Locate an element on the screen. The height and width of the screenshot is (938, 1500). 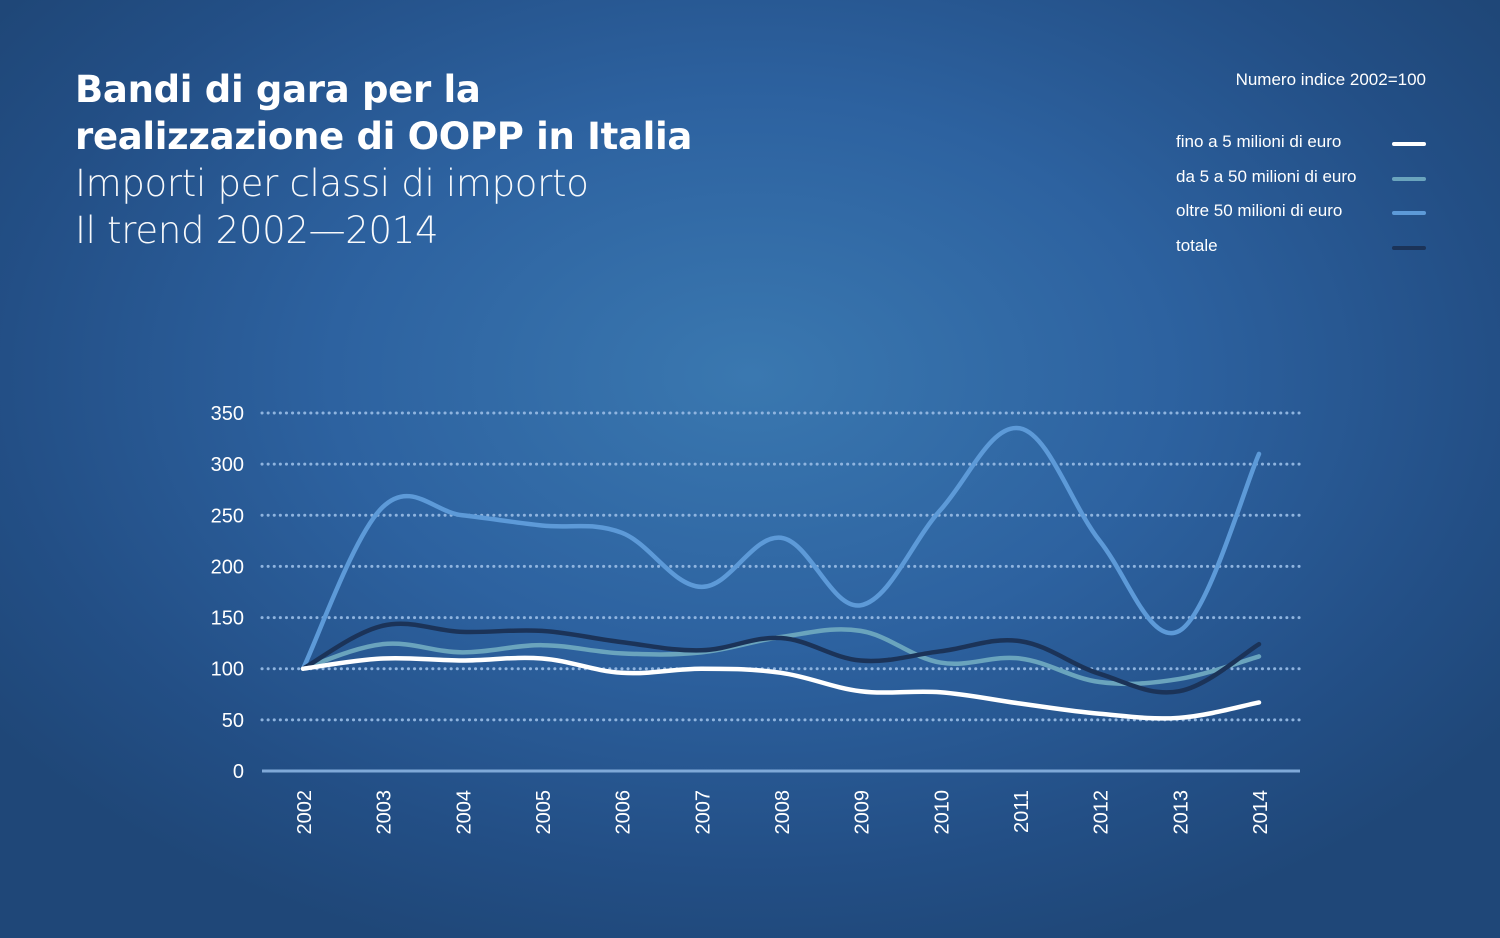
legend-label: da 5 a 50 milioni di euro is located at coordinates (1266, 176).